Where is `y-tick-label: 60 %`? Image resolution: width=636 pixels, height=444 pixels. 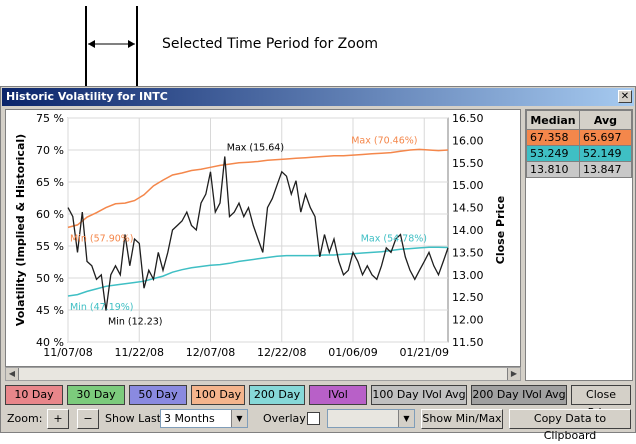
y-tick-label: 60 % is located at coordinates (50, 214).